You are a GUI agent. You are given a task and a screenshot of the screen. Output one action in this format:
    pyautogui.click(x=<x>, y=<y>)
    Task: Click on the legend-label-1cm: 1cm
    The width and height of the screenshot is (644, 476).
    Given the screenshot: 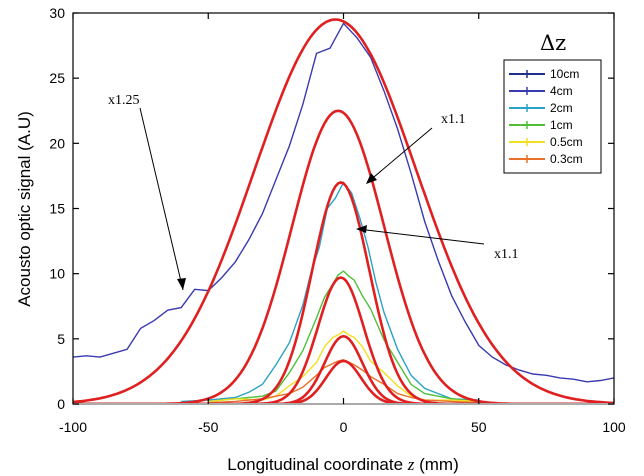 What is the action you would take?
    pyautogui.click(x=561, y=125)
    